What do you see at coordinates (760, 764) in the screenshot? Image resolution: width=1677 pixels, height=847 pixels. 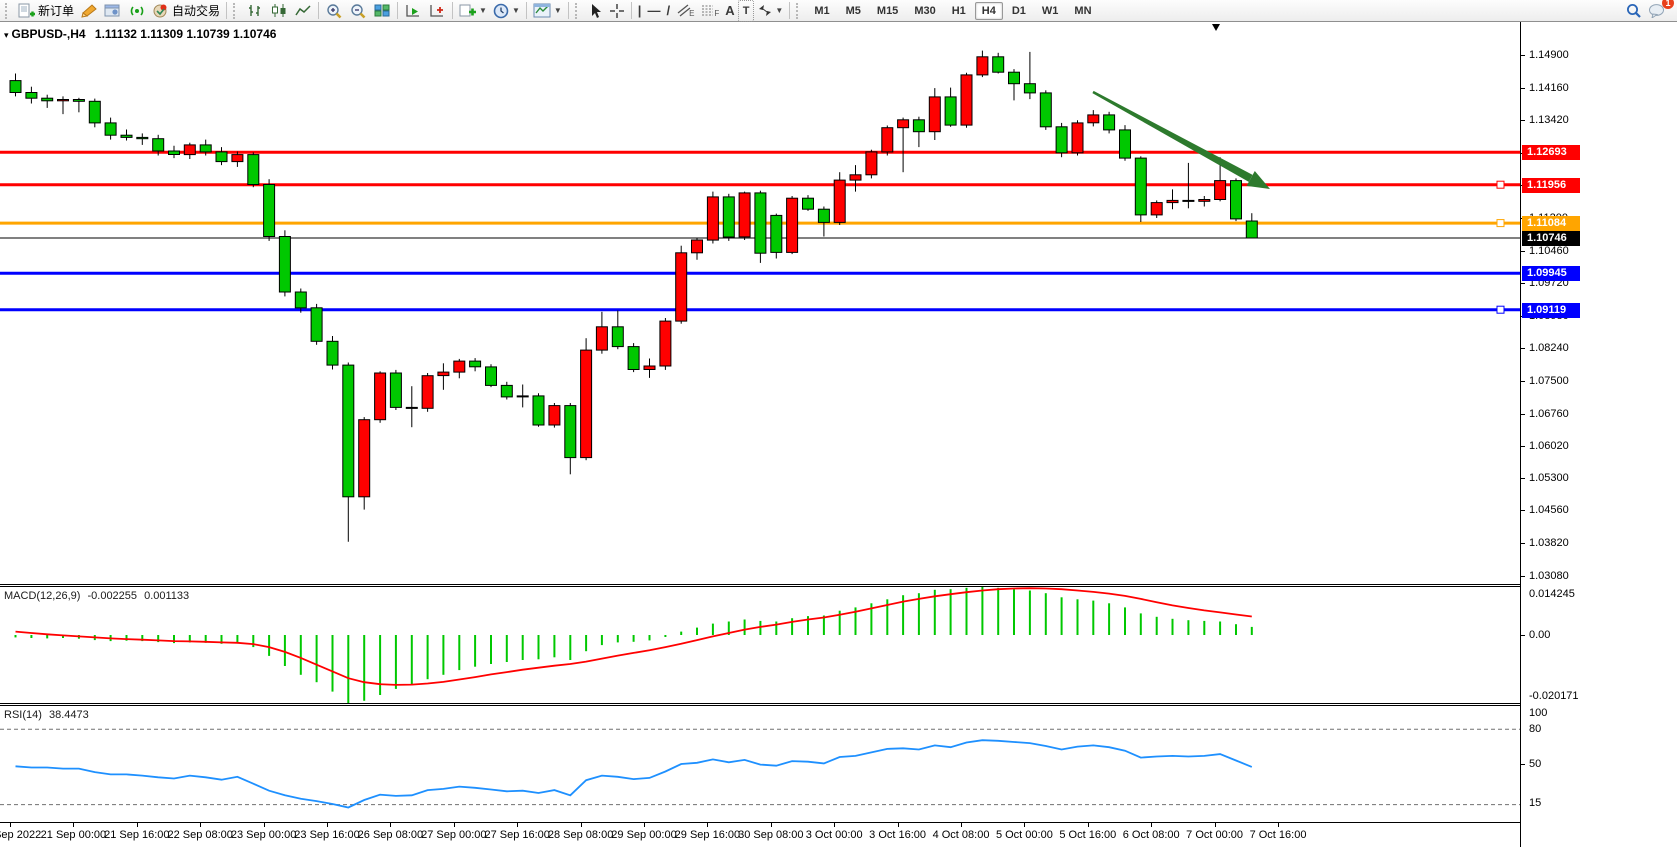 I see `rsi-panel` at bounding box center [760, 764].